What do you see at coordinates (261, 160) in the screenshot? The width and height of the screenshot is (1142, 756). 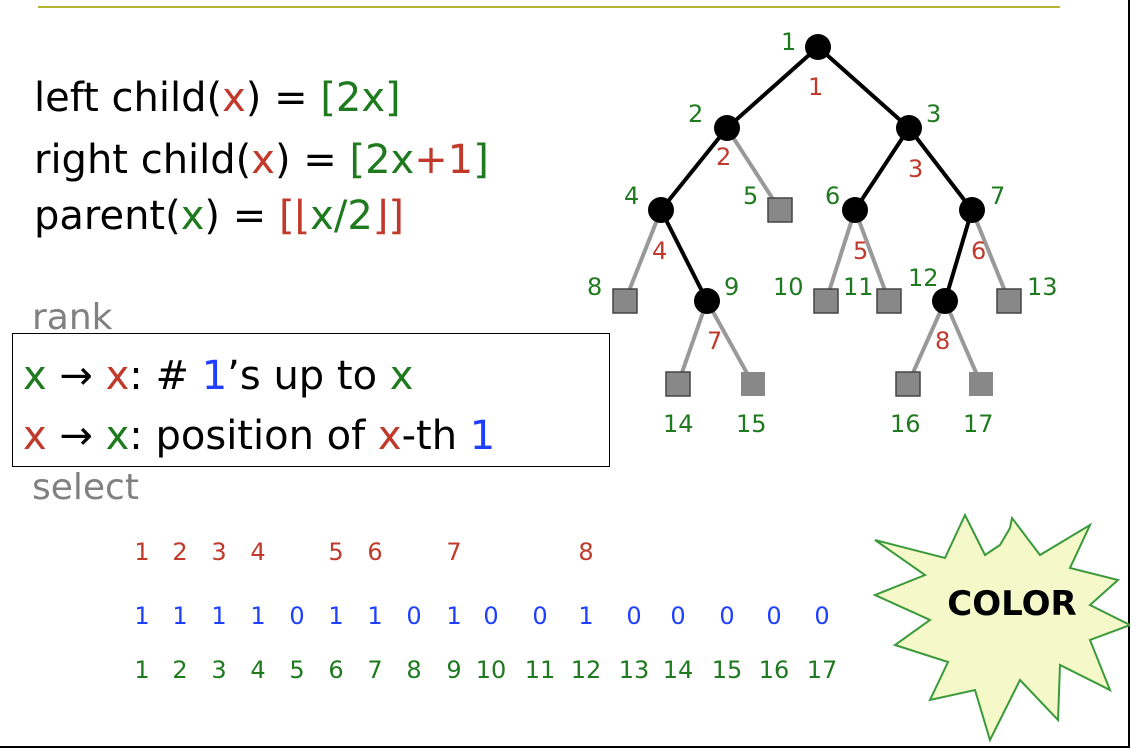 I see `right-child-formula: right child(x) = [2x+1]` at bounding box center [261, 160].